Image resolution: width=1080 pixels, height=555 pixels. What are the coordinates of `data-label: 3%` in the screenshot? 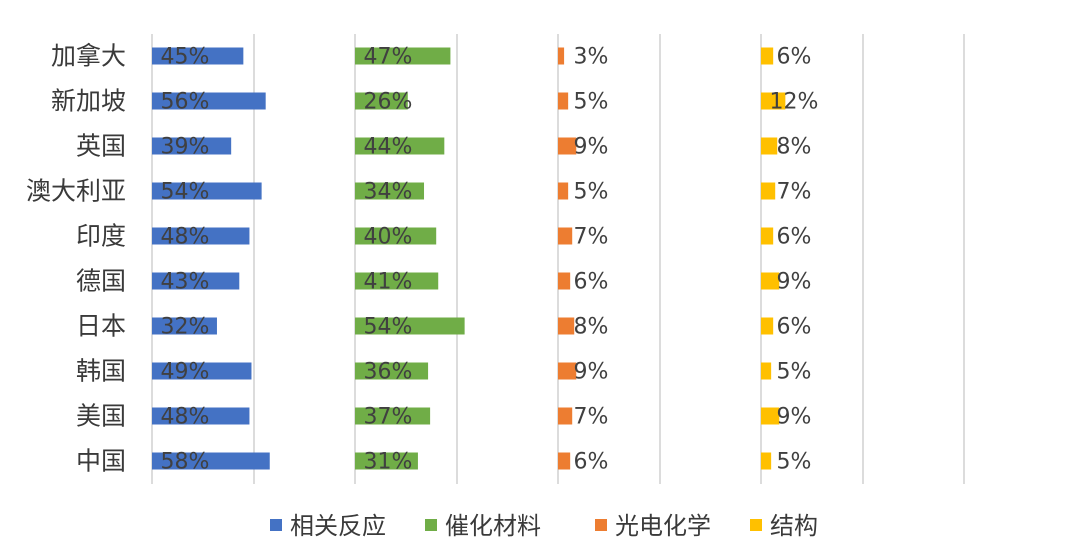 It's located at (591, 57).